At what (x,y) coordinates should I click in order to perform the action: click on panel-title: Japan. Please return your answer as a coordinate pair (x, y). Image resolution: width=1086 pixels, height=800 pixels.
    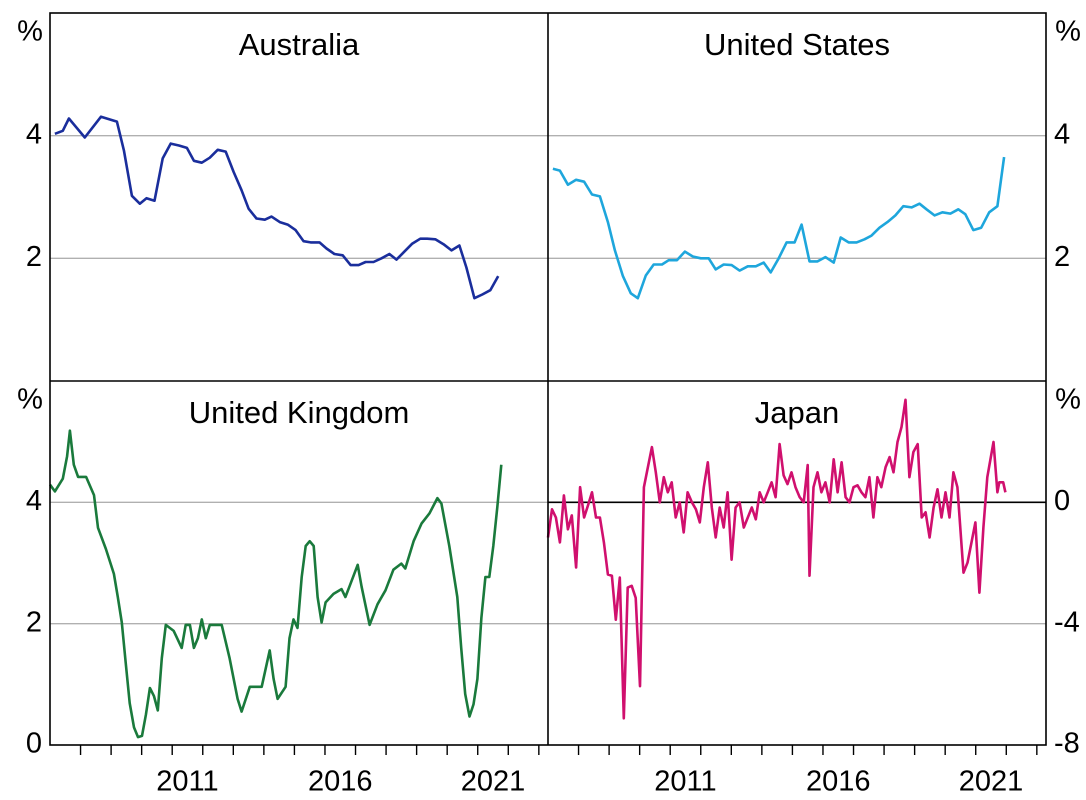
    Looking at the image, I should click on (797, 412).